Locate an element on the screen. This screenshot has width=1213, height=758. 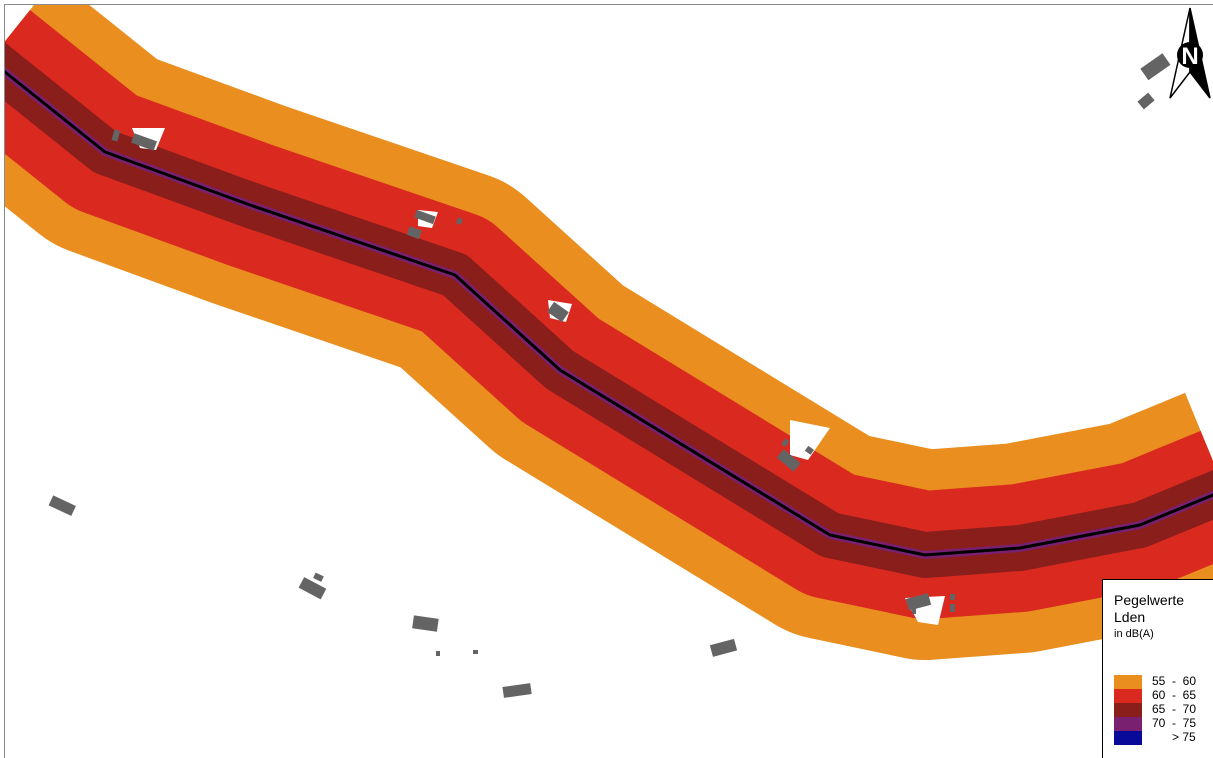
legend-row-70-75: 70 - 75 is located at coordinates (1162, 723).